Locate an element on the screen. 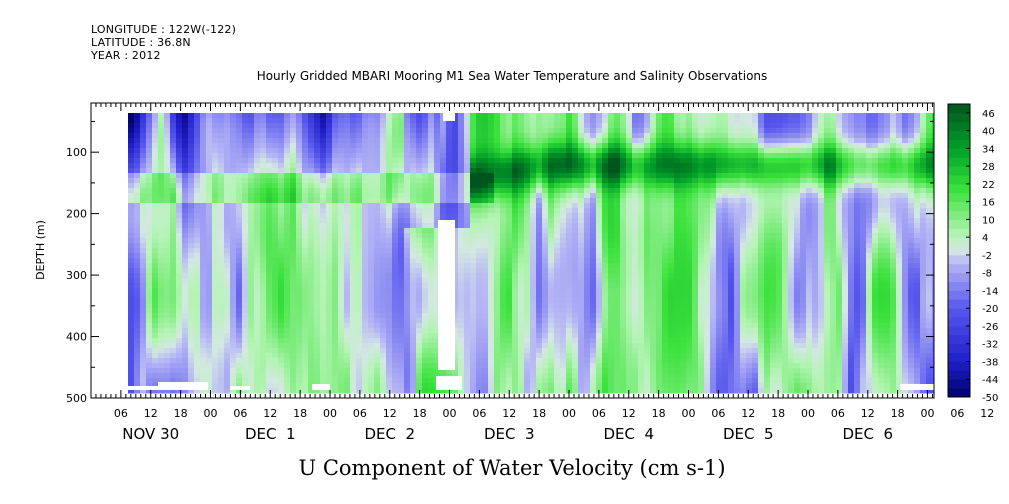 This screenshot has height=504, width=1009. x-day-label: DEC 5 is located at coordinates (748, 434).